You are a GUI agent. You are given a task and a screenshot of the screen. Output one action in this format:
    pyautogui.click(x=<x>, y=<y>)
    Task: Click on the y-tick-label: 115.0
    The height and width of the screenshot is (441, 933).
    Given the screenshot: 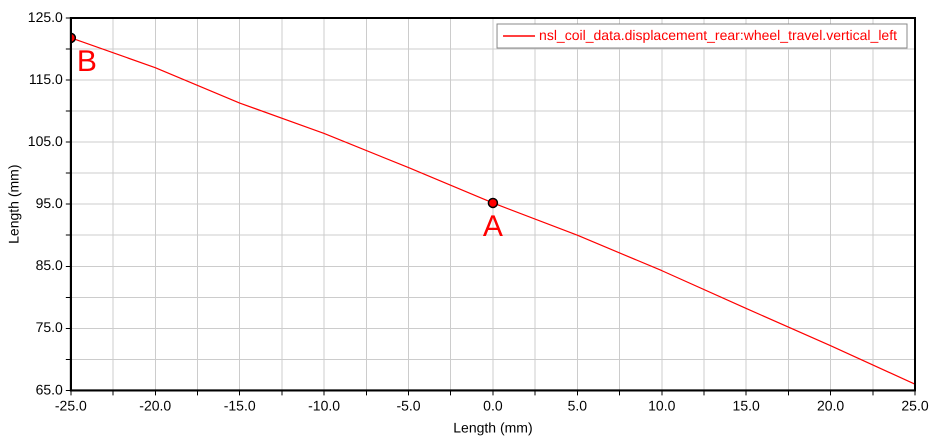 What is the action you would take?
    pyautogui.click(x=46, y=78)
    